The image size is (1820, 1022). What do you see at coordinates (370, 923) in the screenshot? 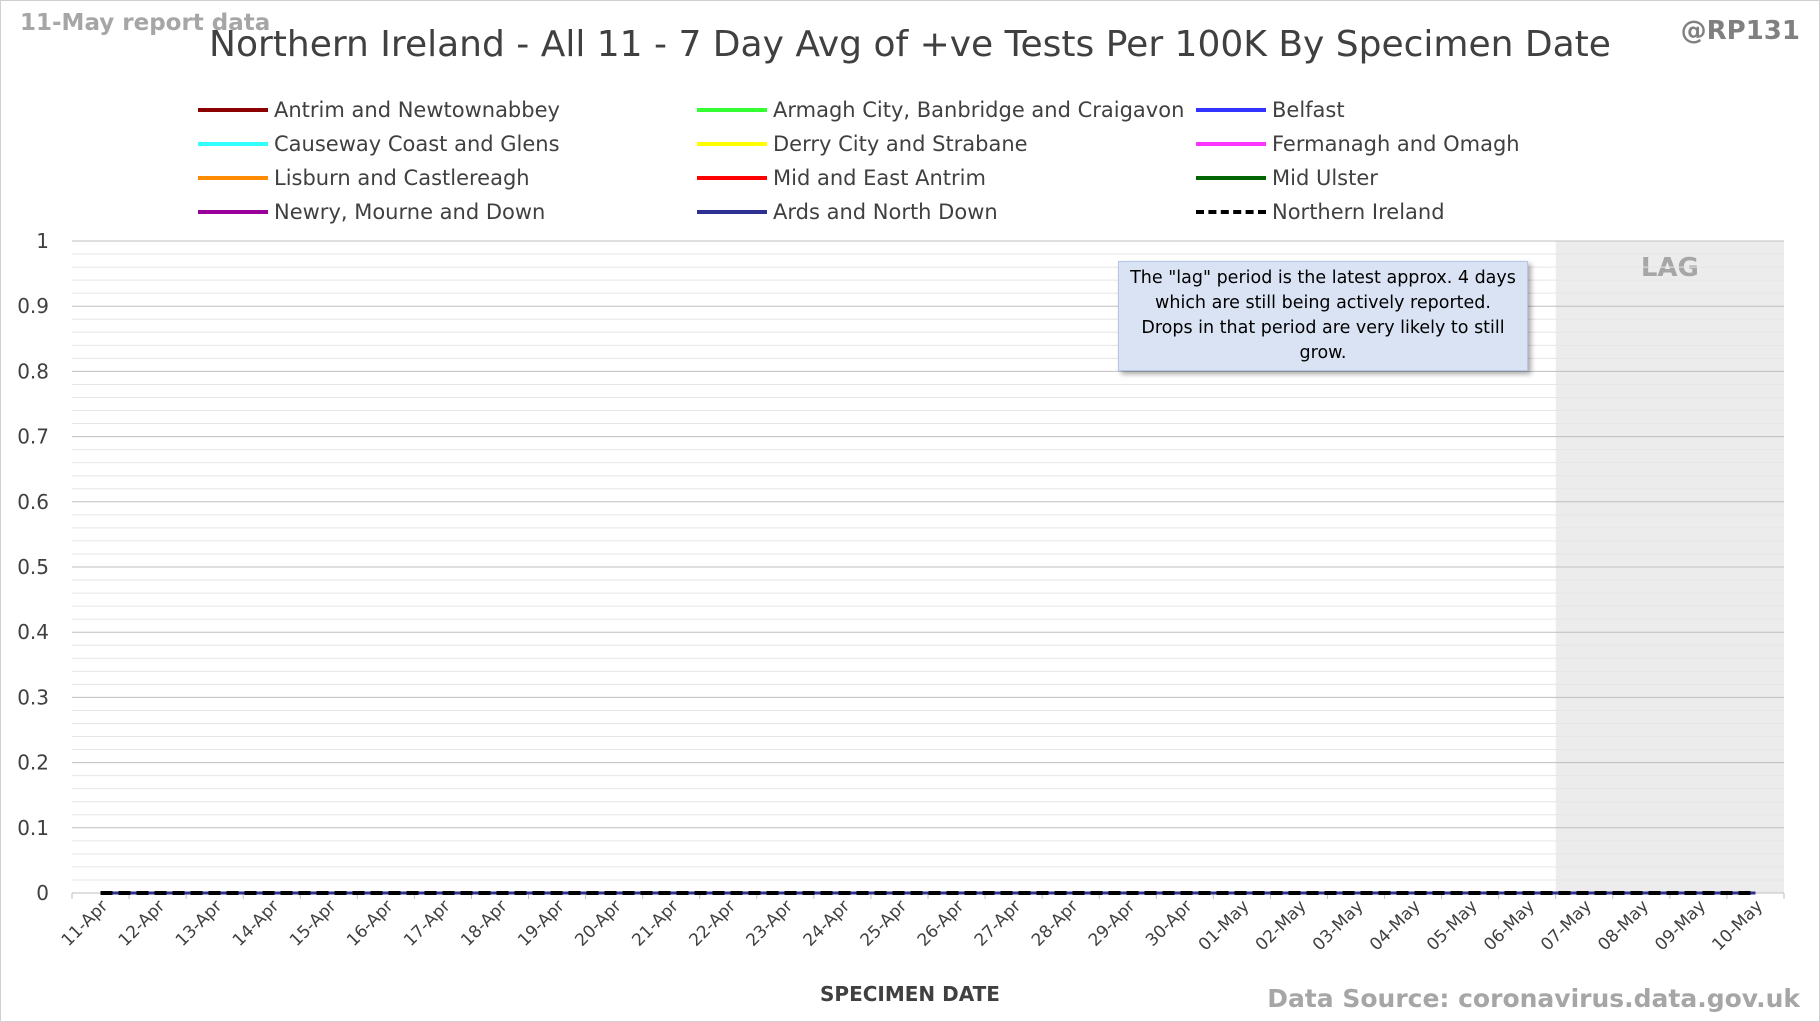
I see `x-tick-label: 16-Apr` at bounding box center [370, 923].